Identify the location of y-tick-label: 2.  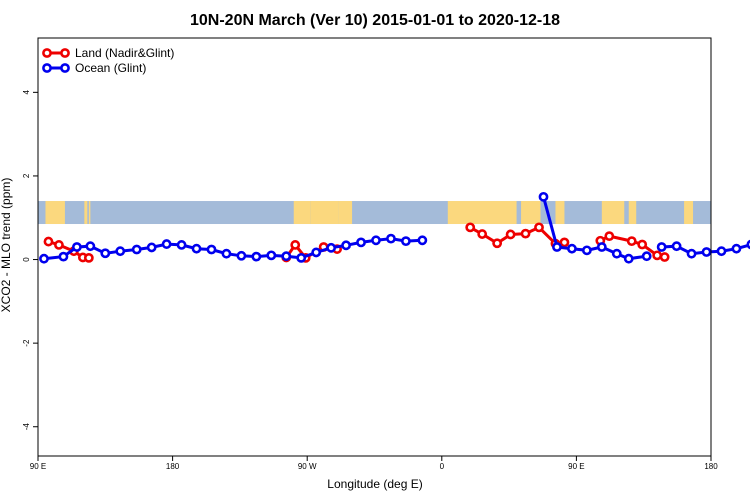
(26, 175).